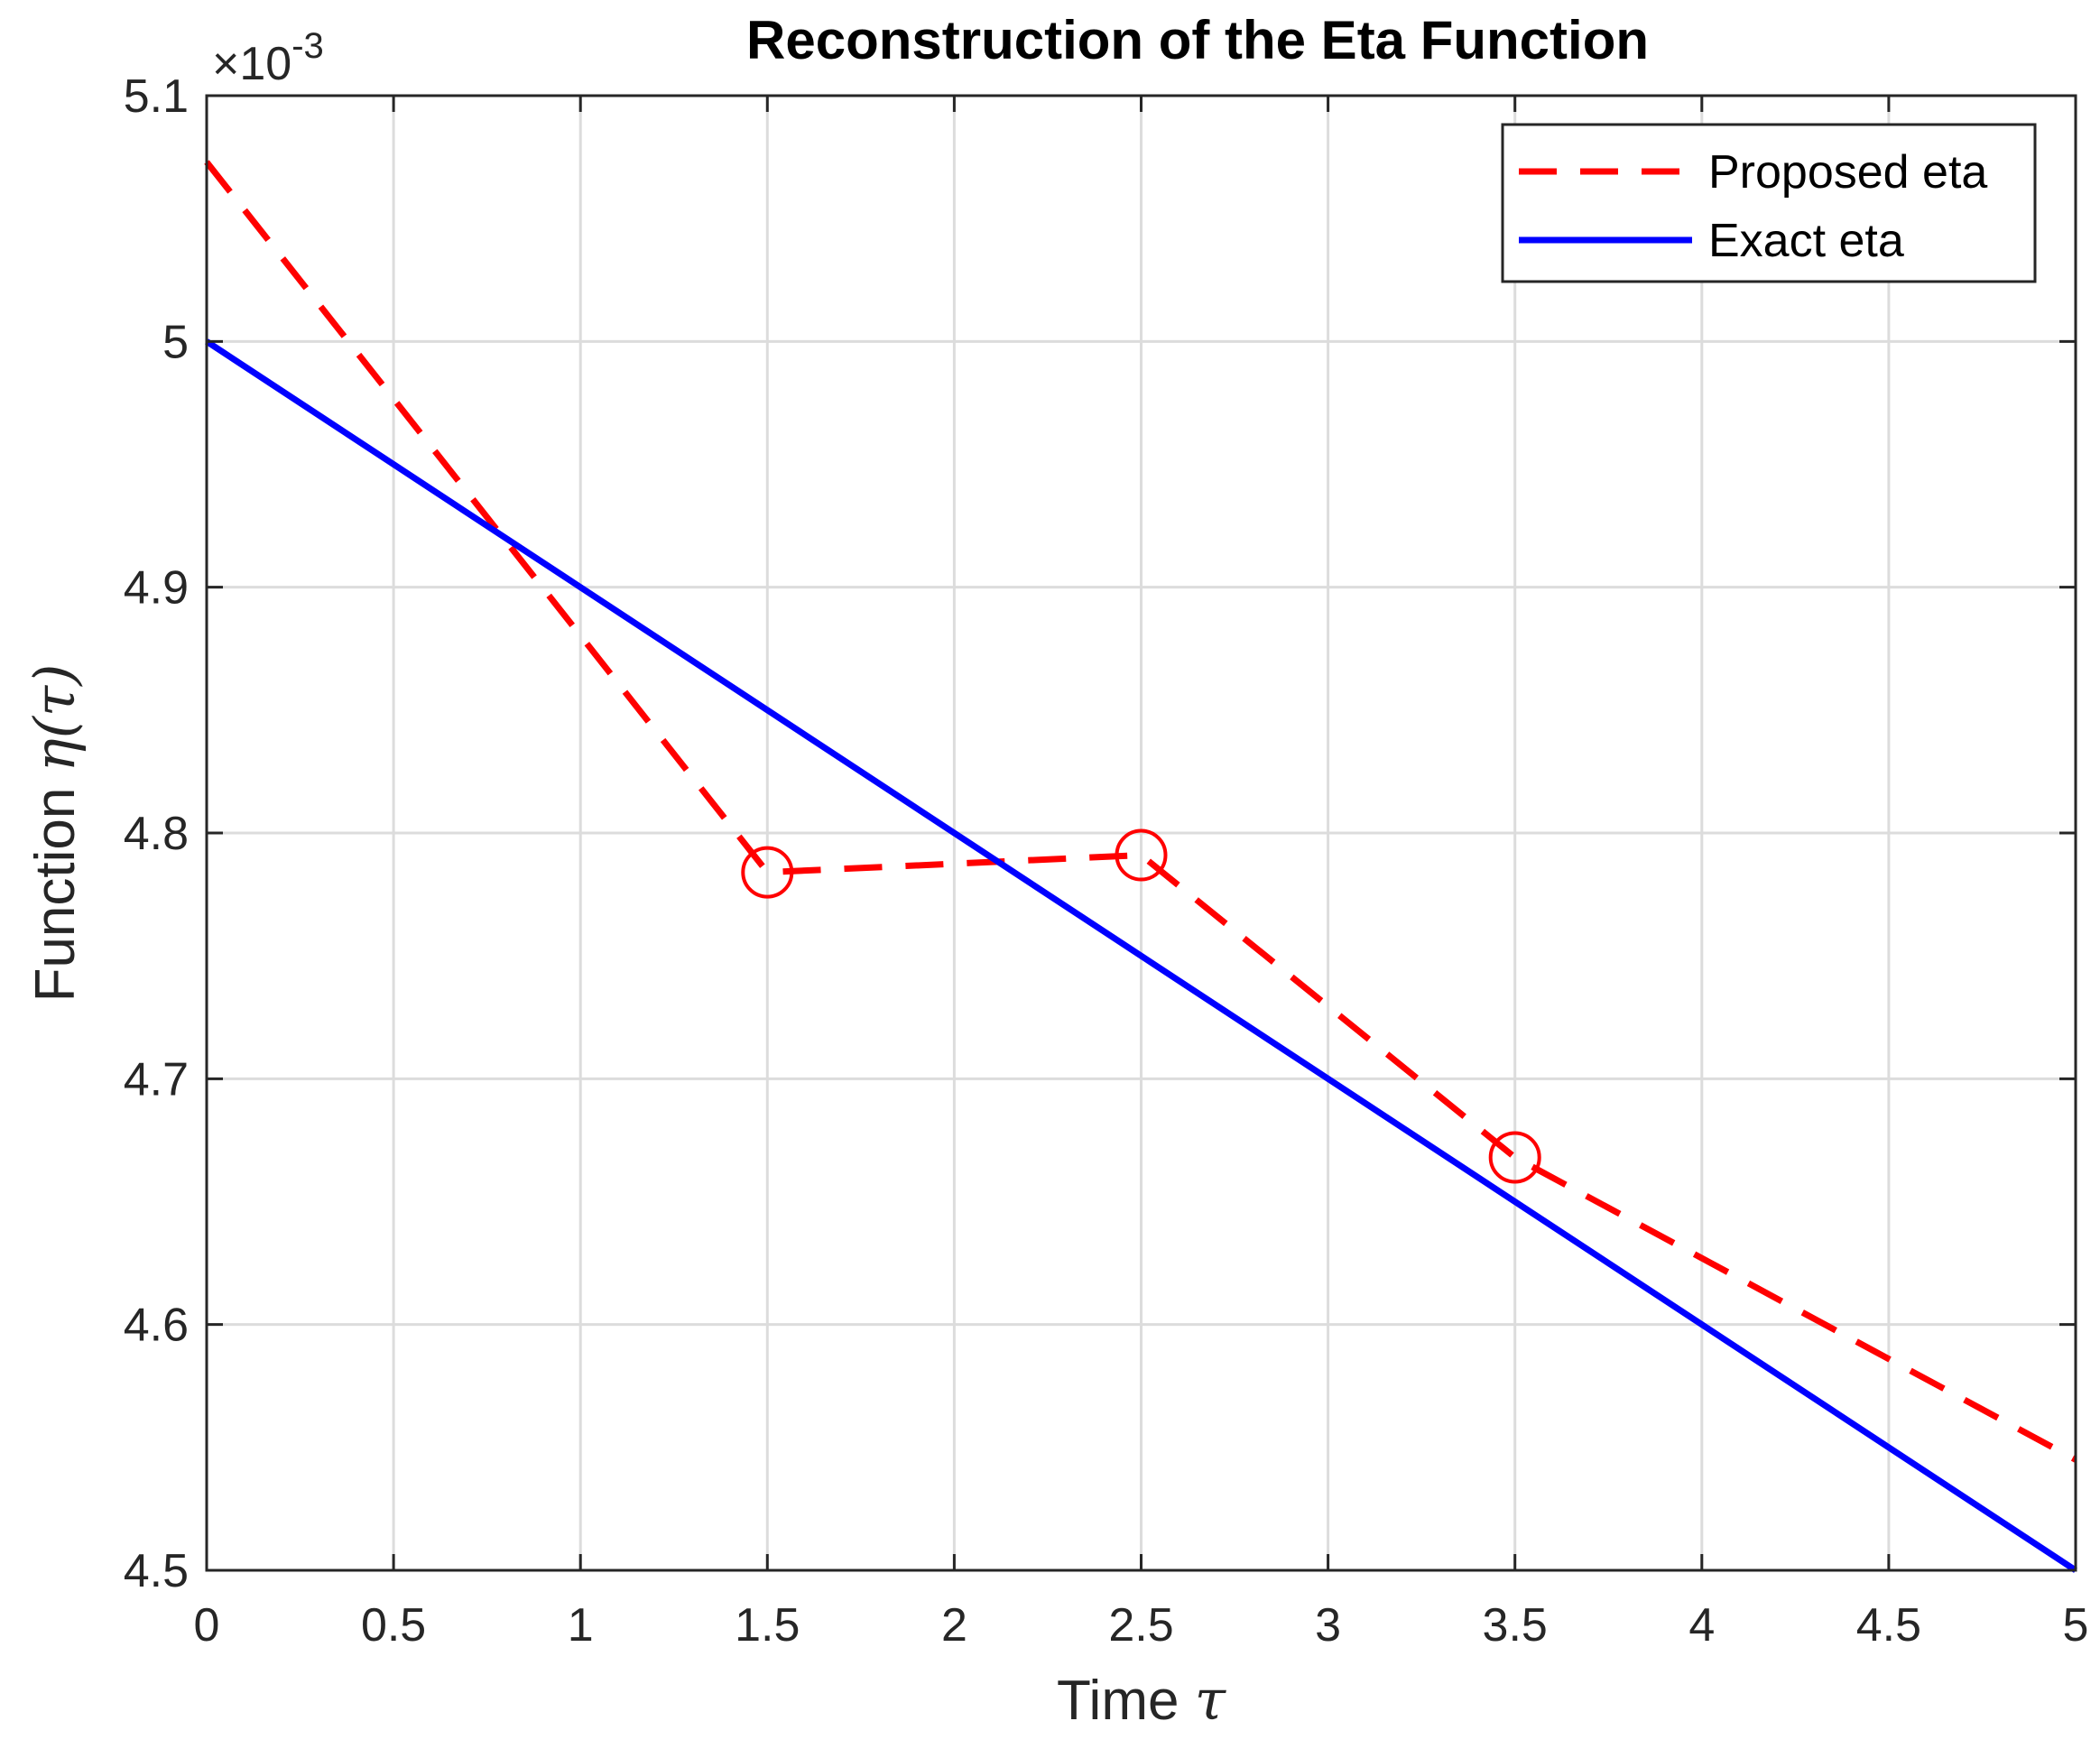 Image resolution: width=2100 pixels, height=1749 pixels. Describe the element at coordinates (2076, 1625) in the screenshot. I see `x-tick-label: 5` at that location.